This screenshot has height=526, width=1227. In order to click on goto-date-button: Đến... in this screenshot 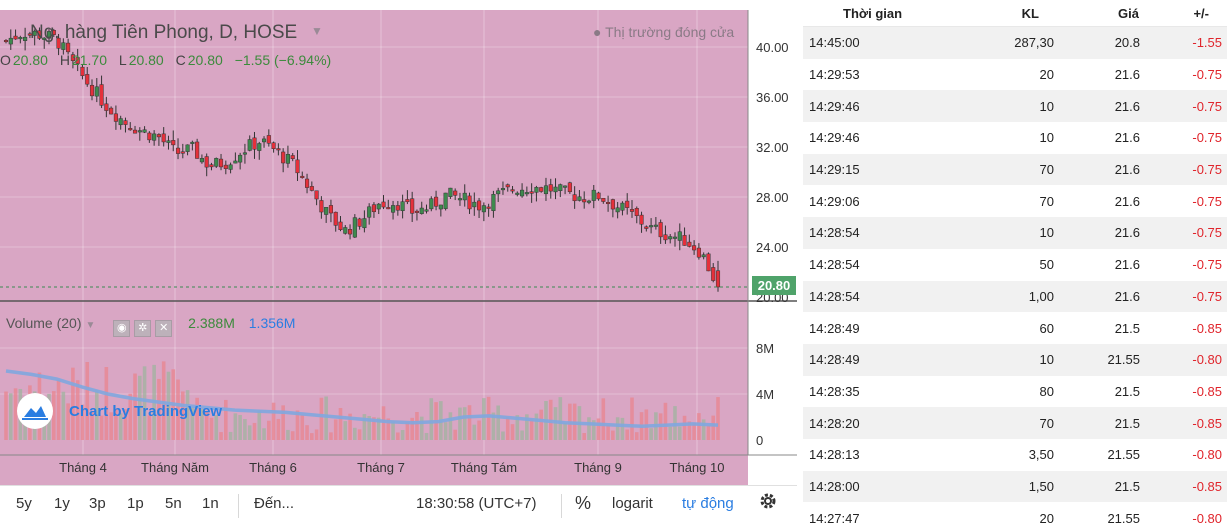, I will do `click(274, 503)`.